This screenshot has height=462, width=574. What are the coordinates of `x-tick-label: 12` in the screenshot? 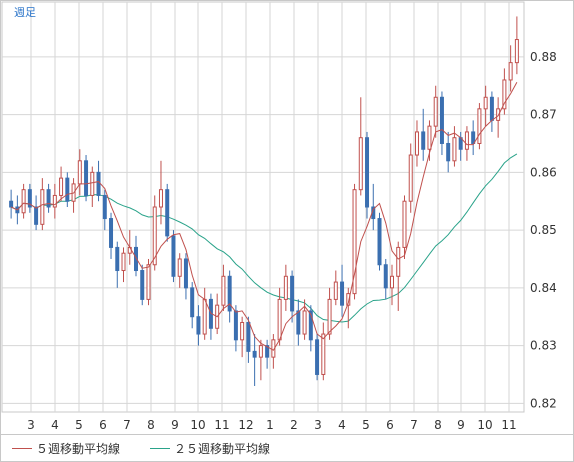 It's located at (245, 425).